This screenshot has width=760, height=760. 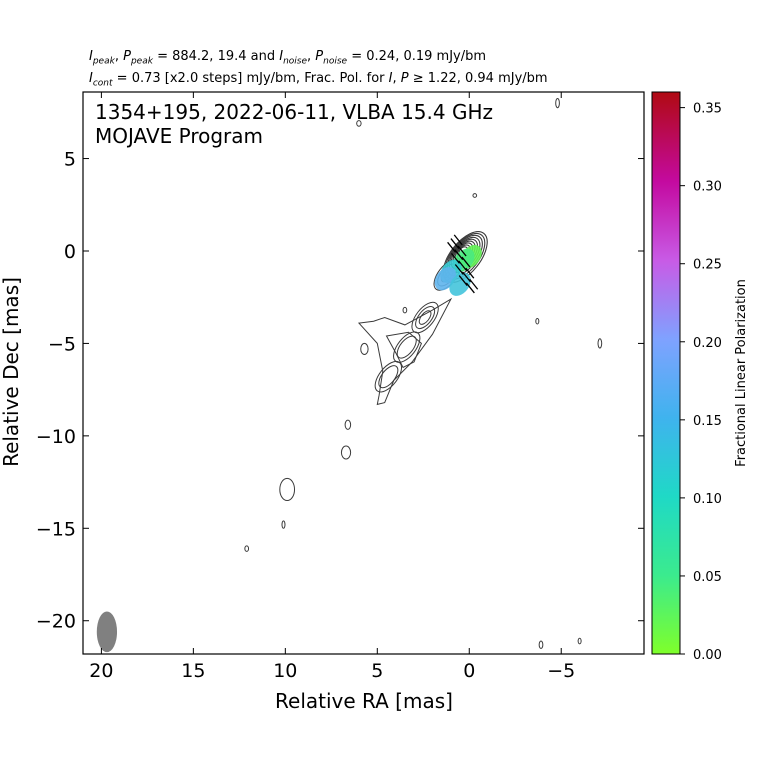 What do you see at coordinates (56, 529) in the screenshot?
I see `y-tick-label: −15` at bounding box center [56, 529].